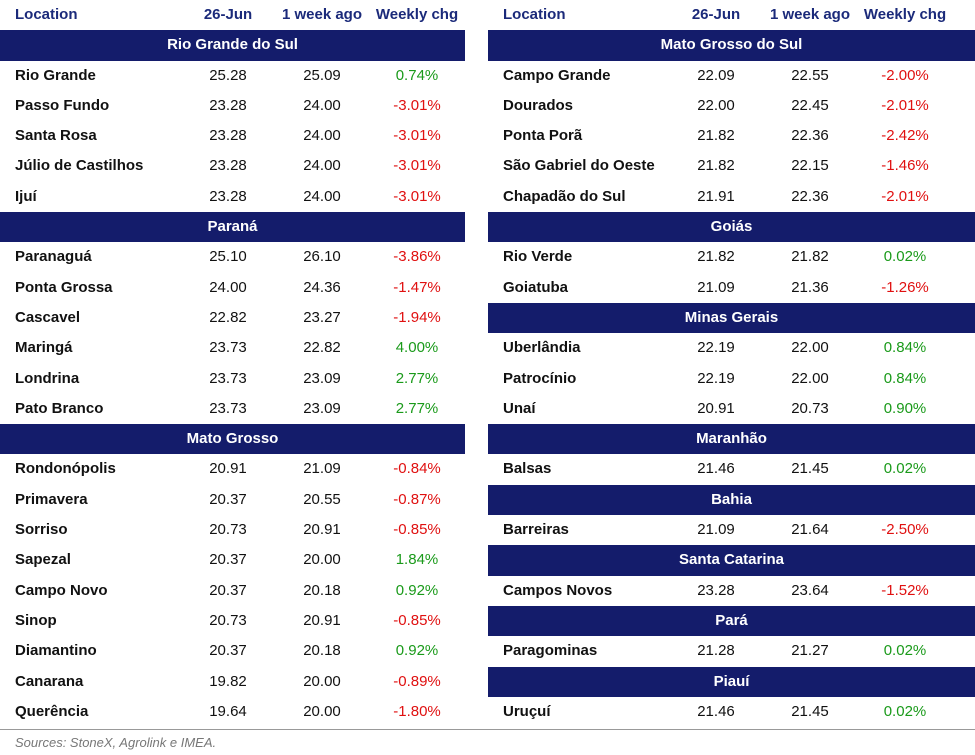 The height and width of the screenshot is (755, 975). What do you see at coordinates (905, 166) in the screenshot?
I see `cell: -1.46%` at bounding box center [905, 166].